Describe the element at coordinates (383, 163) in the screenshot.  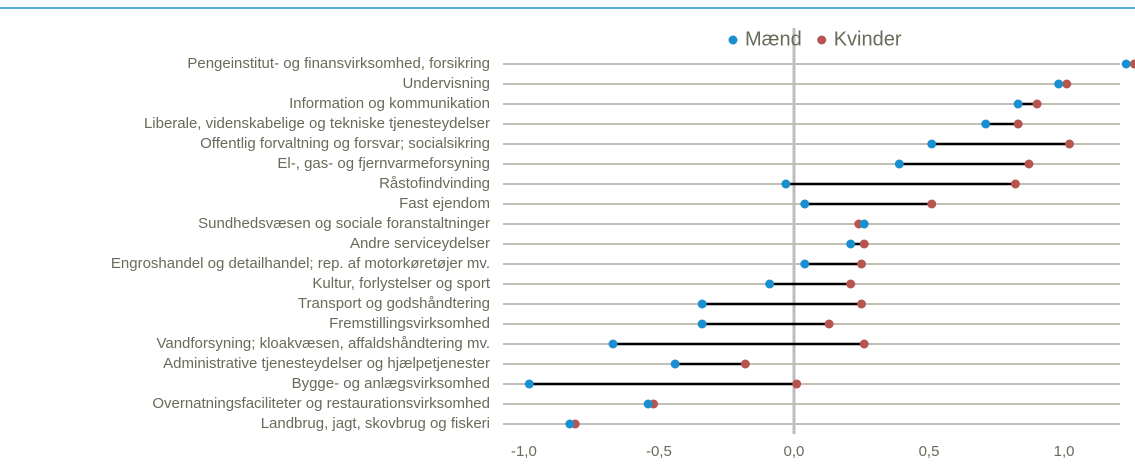
I see `category-label: El-, gas- og fjernvarmeforsyning` at that location.